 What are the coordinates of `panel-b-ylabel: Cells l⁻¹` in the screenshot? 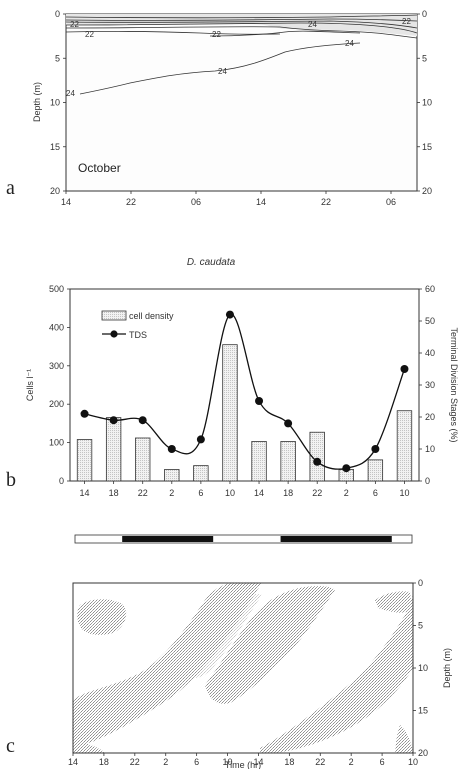 It's located at (30, 385).